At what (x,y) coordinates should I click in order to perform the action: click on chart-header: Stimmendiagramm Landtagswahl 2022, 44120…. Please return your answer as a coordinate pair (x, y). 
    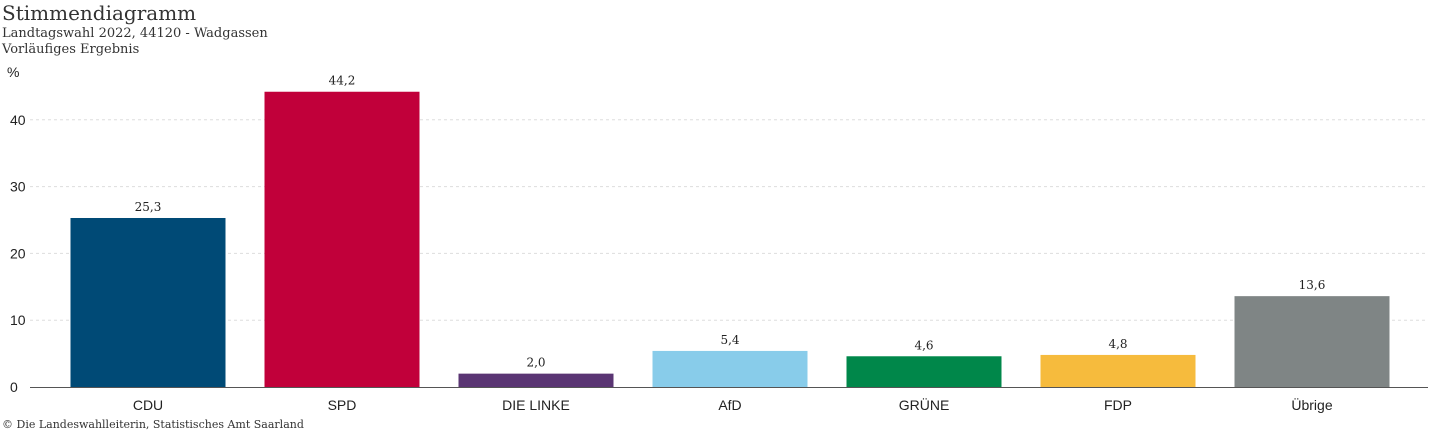
    Looking at the image, I should click on (135, 29).